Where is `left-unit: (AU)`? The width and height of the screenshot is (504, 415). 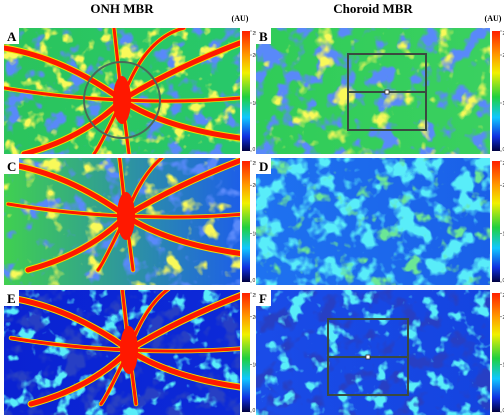 left-unit: (AU) is located at coordinates (240, 18).